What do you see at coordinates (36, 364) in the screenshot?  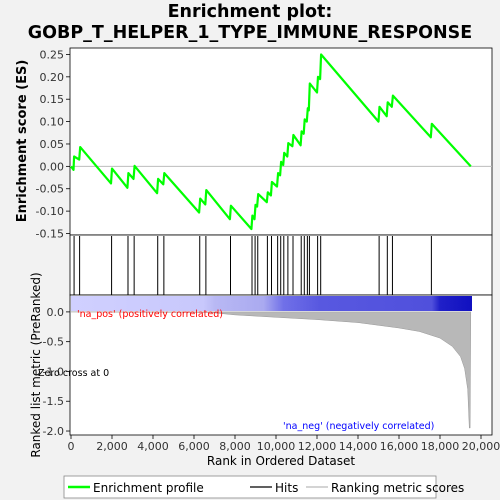 I see `metric-y-axis-label: Ranked list metric (PreRanked)` at bounding box center [36, 364].